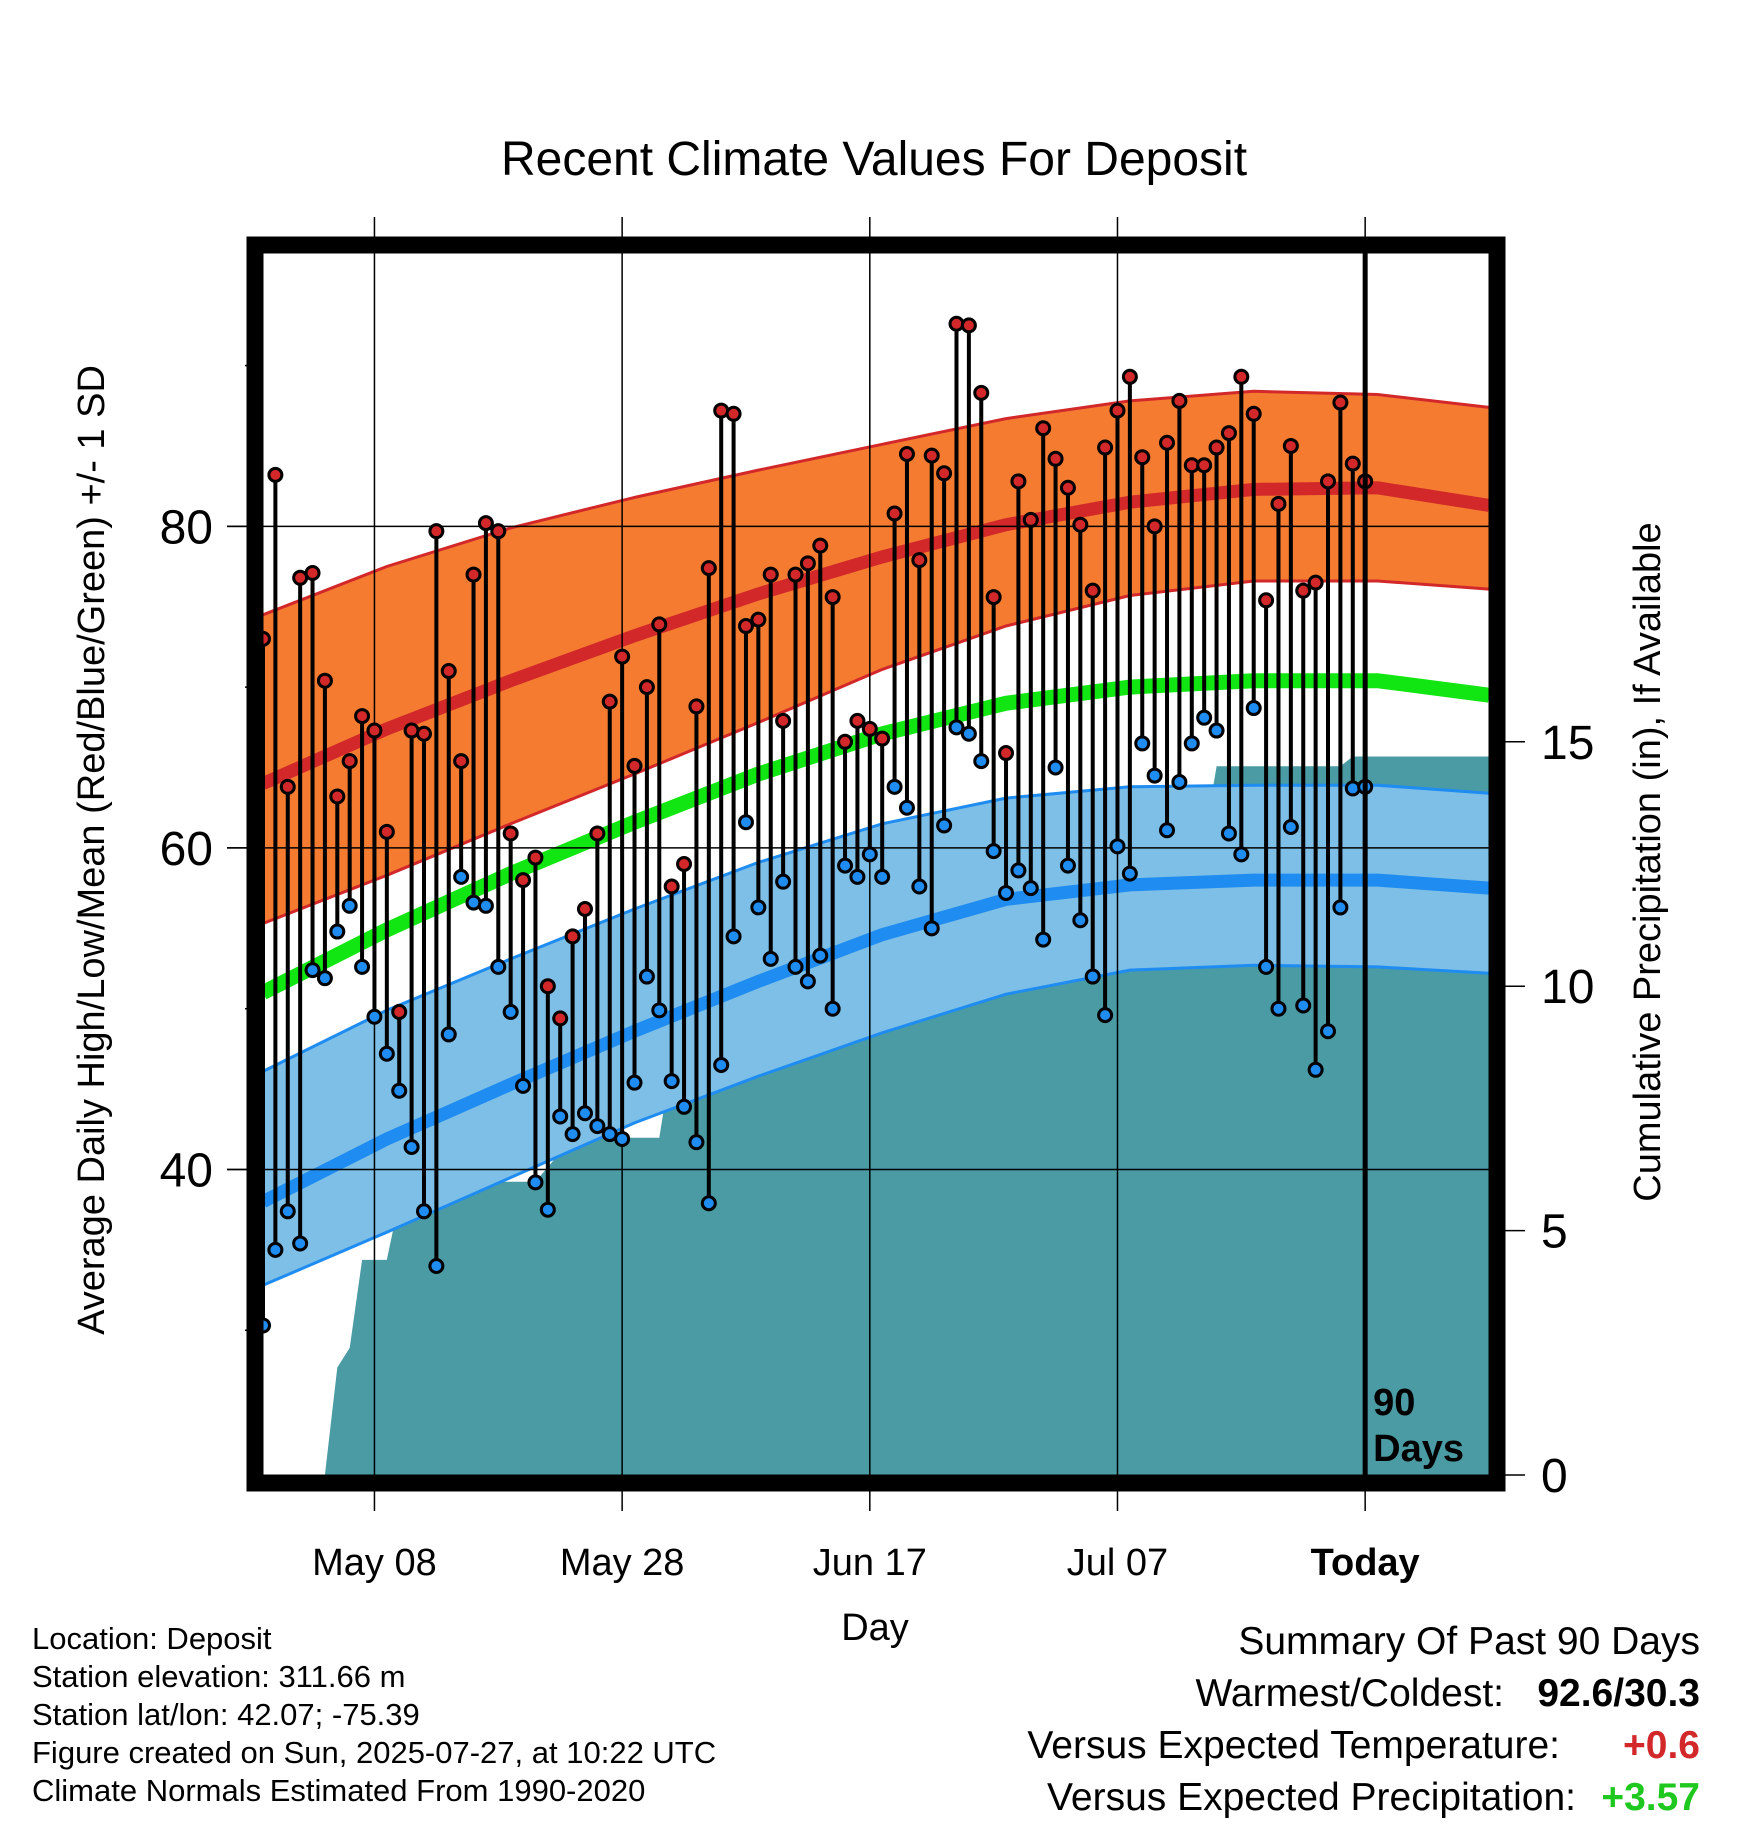 This screenshot has height=1828, width=1748. Describe the element at coordinates (1363, 1694) in the screenshot. I see `summary-warmest-row: Warmest/Coldest: 92.6/30.3` at that location.